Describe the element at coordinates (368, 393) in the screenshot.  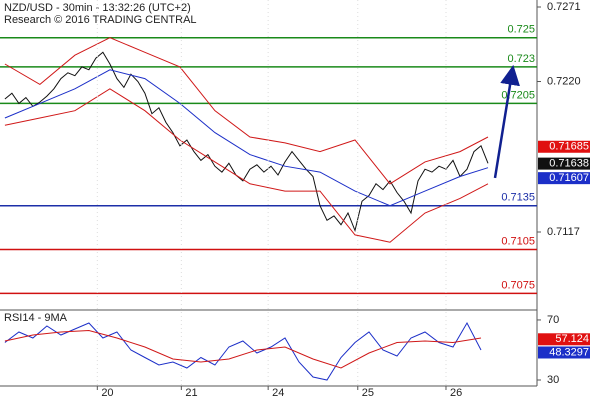
I see `x-tick-label: 25` at that location.